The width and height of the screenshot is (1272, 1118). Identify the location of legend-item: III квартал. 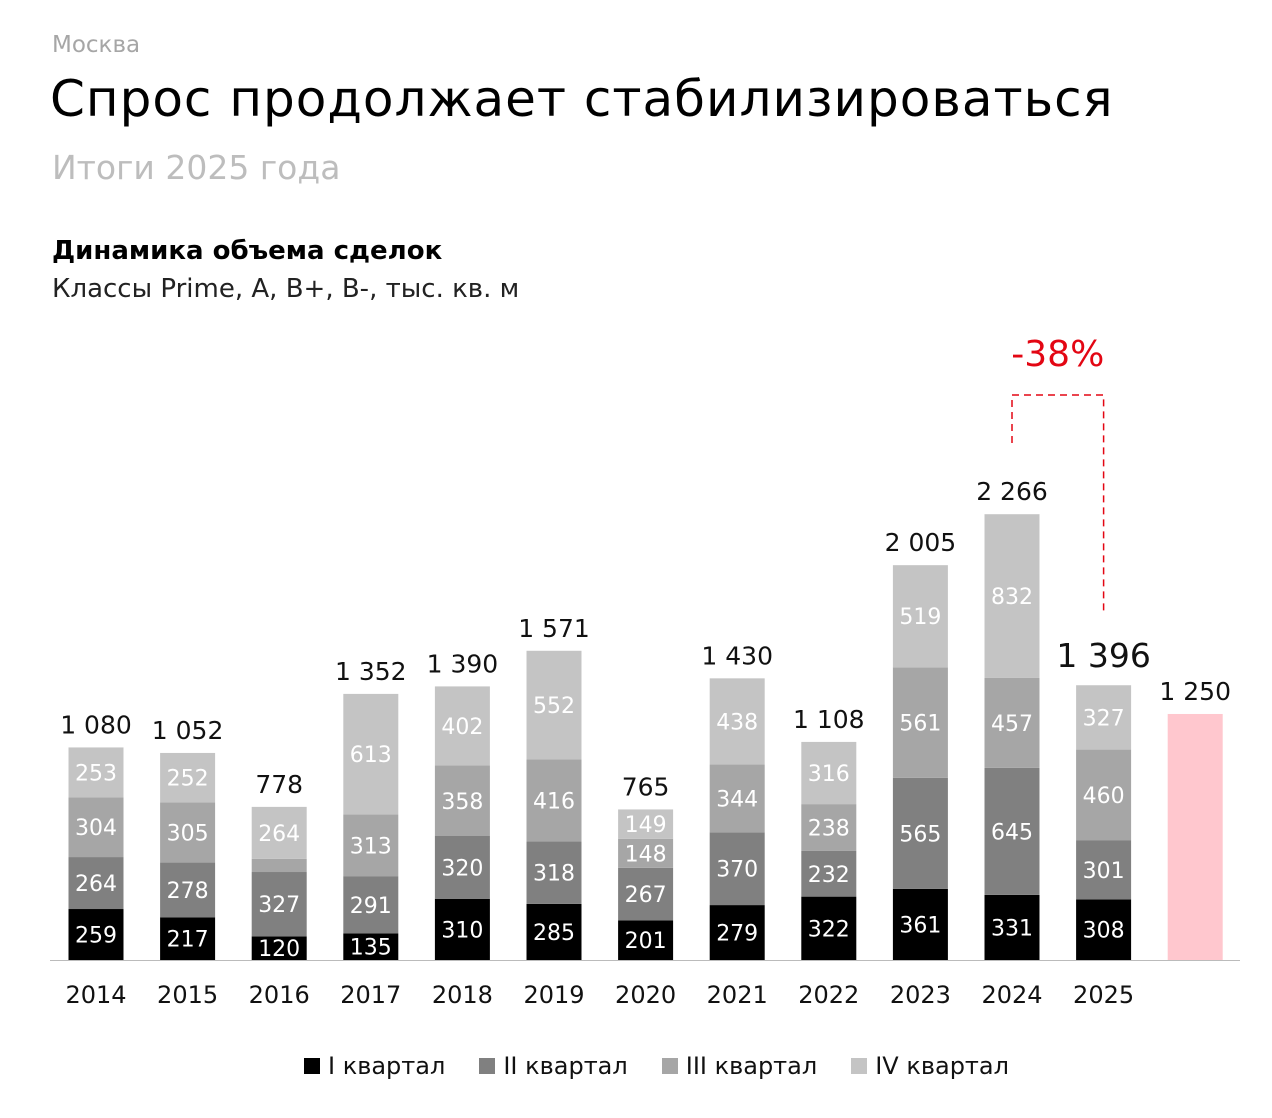
(739, 1066).